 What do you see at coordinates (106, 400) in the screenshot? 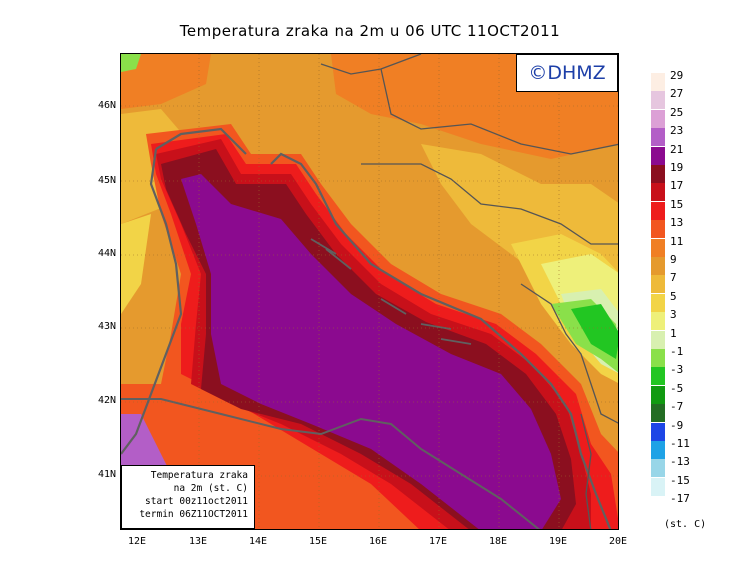
I see `lat-tick-42n: 42N` at bounding box center [106, 400].